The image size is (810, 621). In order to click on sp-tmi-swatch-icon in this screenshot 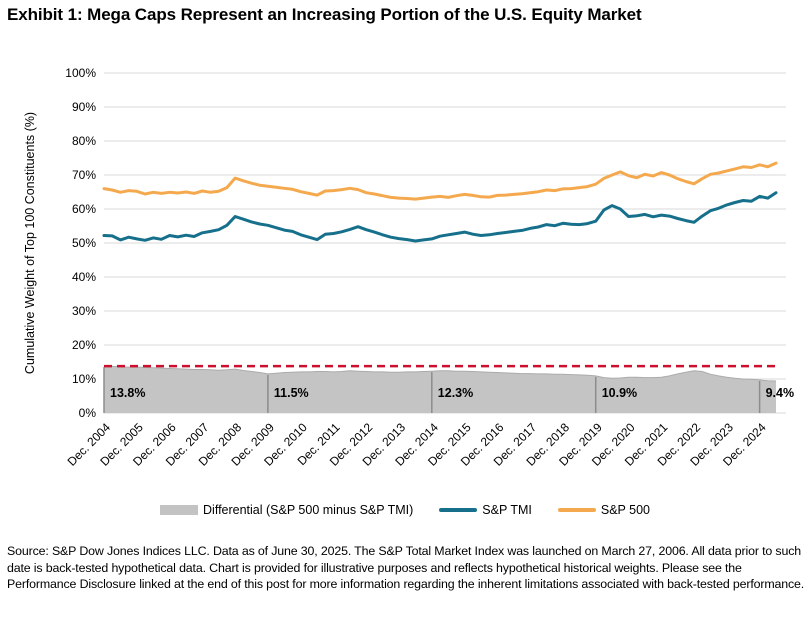, I will do `click(458, 510)`.